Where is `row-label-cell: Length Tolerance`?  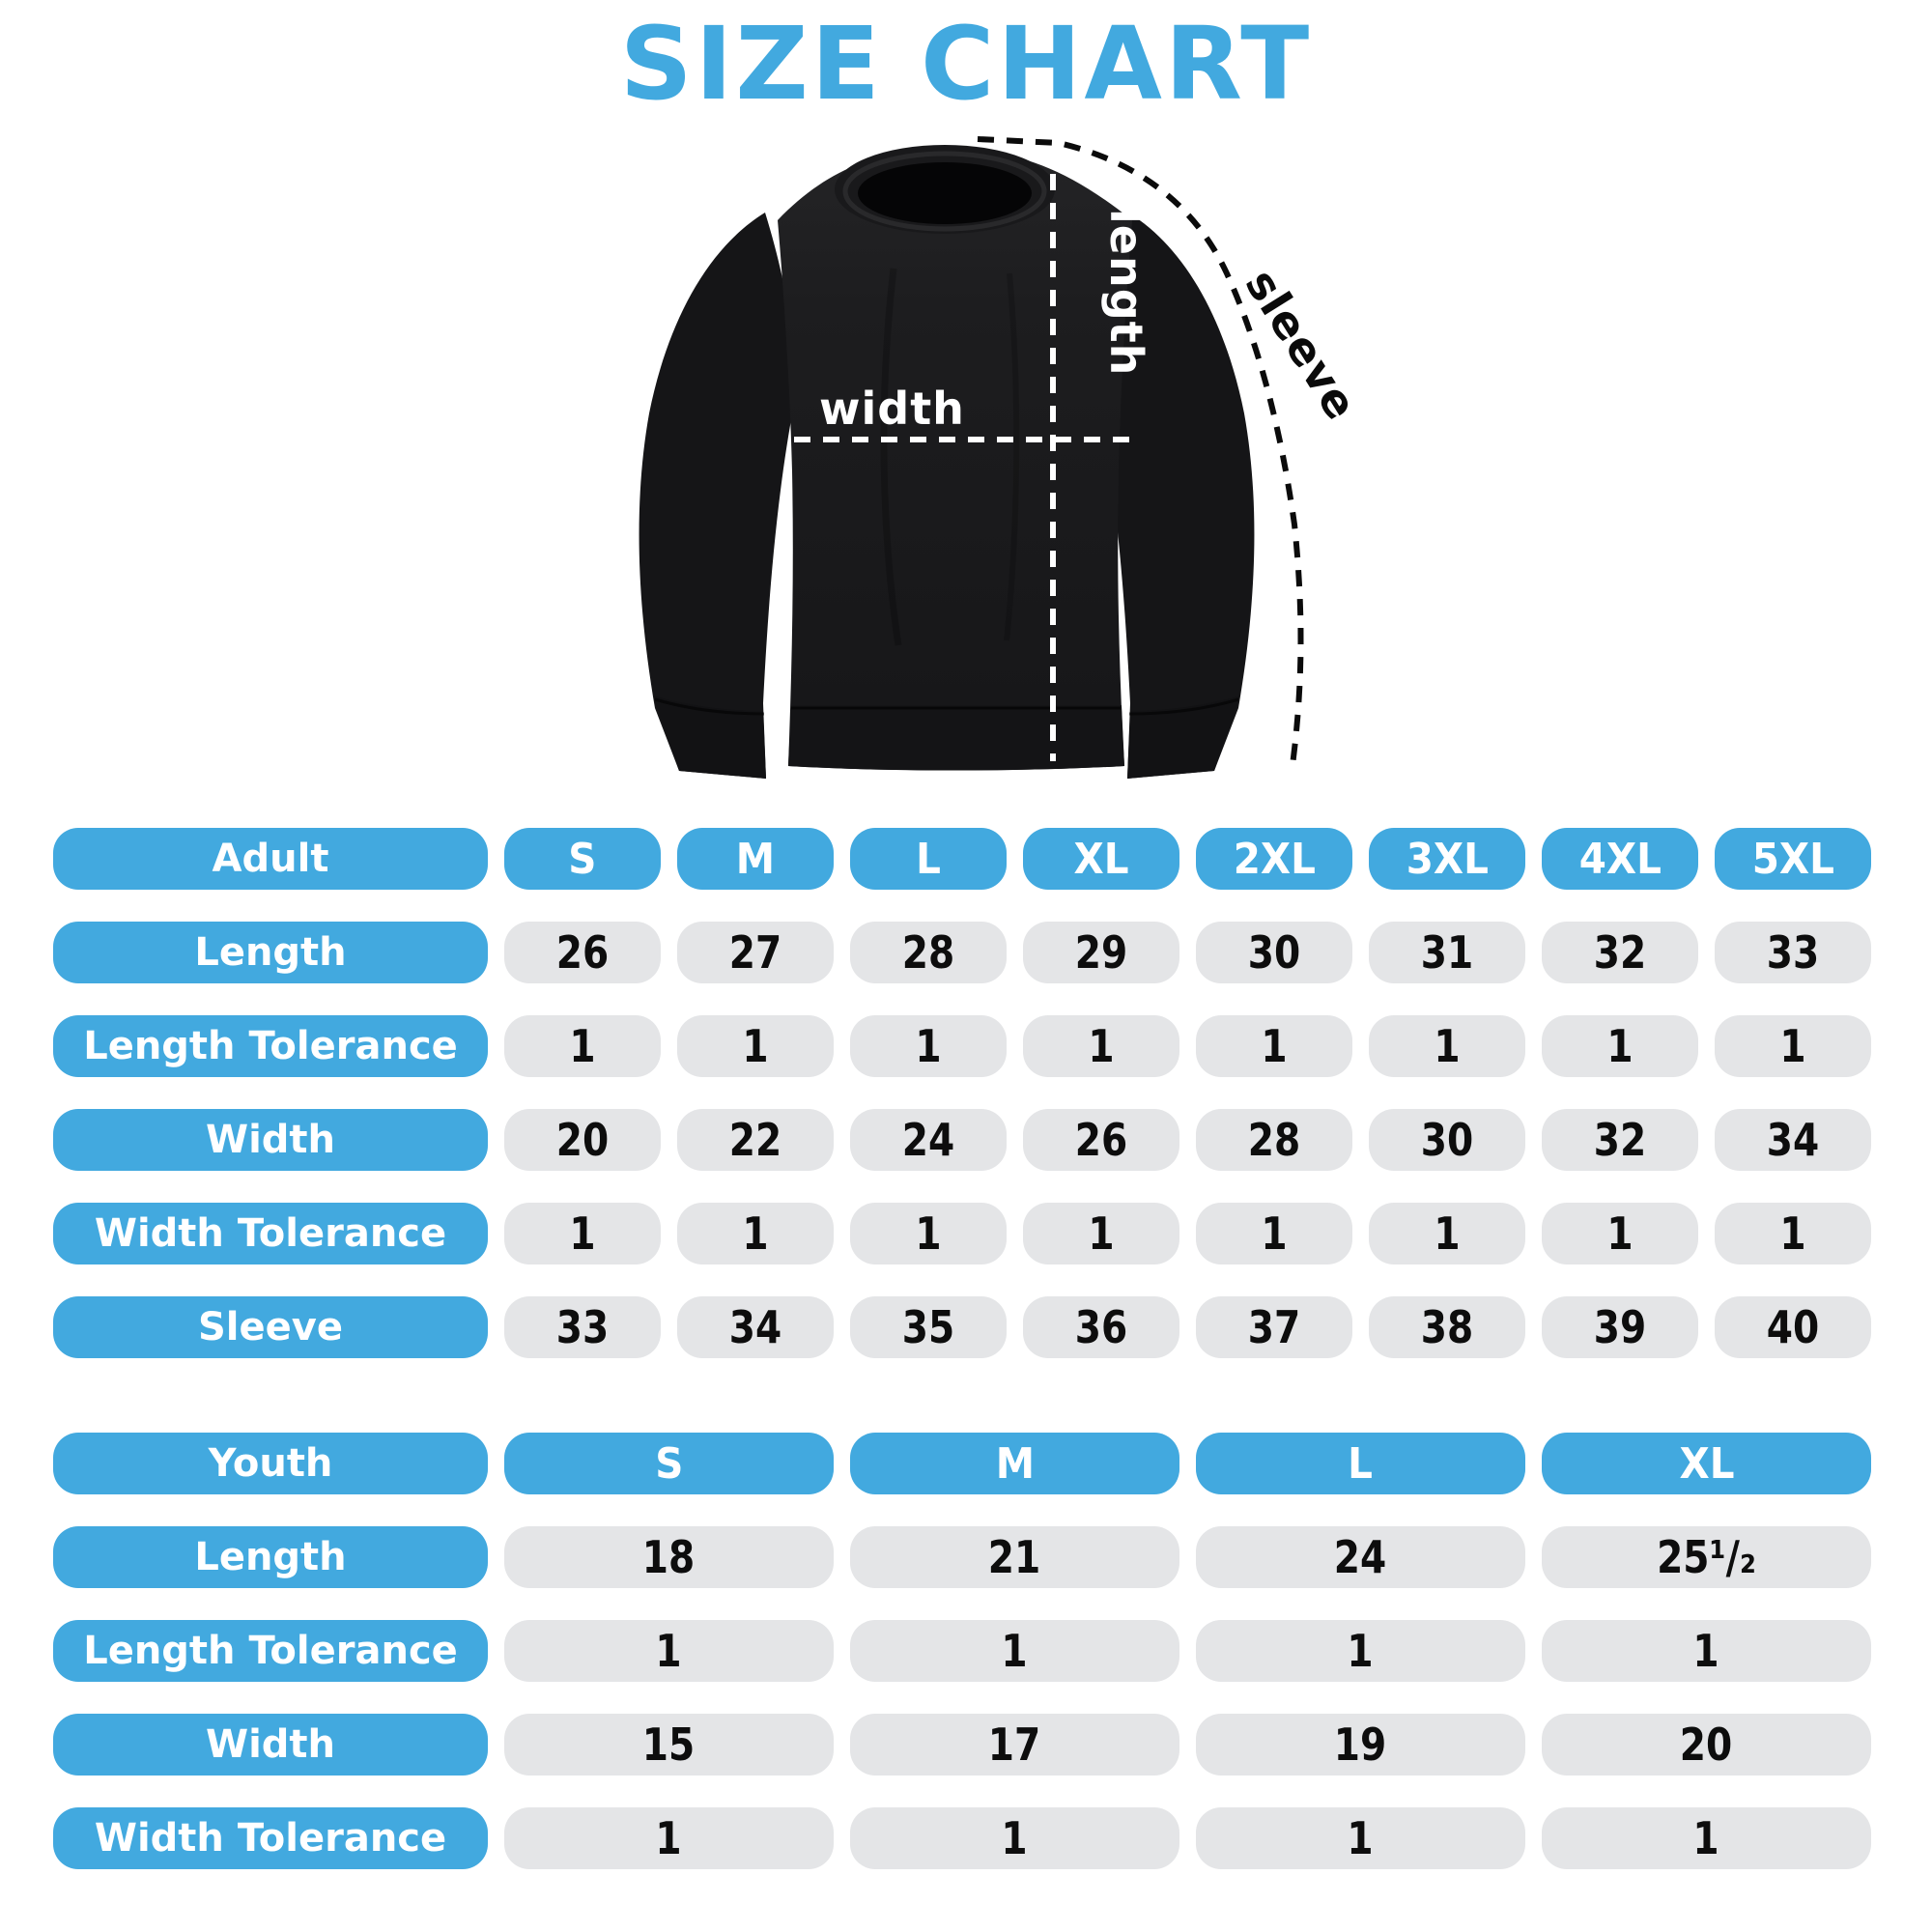 row-label-cell: Length Tolerance is located at coordinates (270, 1651).